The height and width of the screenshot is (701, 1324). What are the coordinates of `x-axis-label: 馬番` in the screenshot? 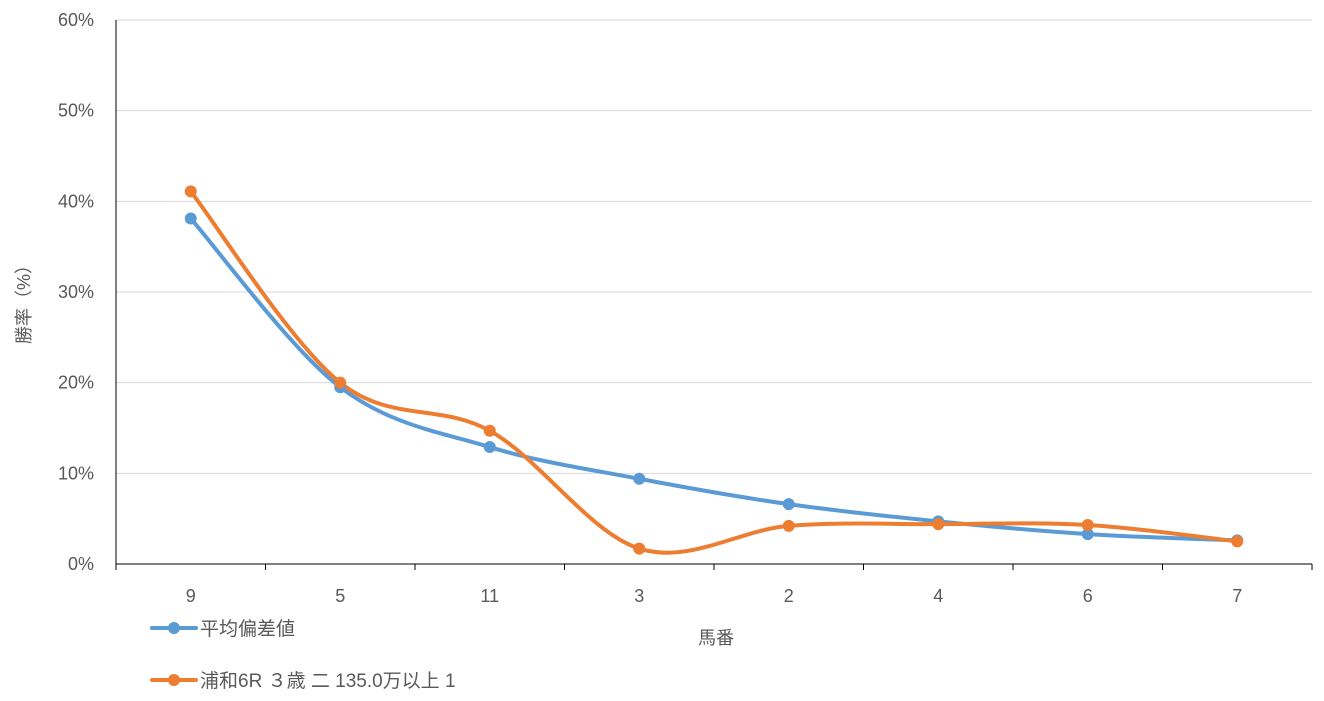 It's located at (716, 638).